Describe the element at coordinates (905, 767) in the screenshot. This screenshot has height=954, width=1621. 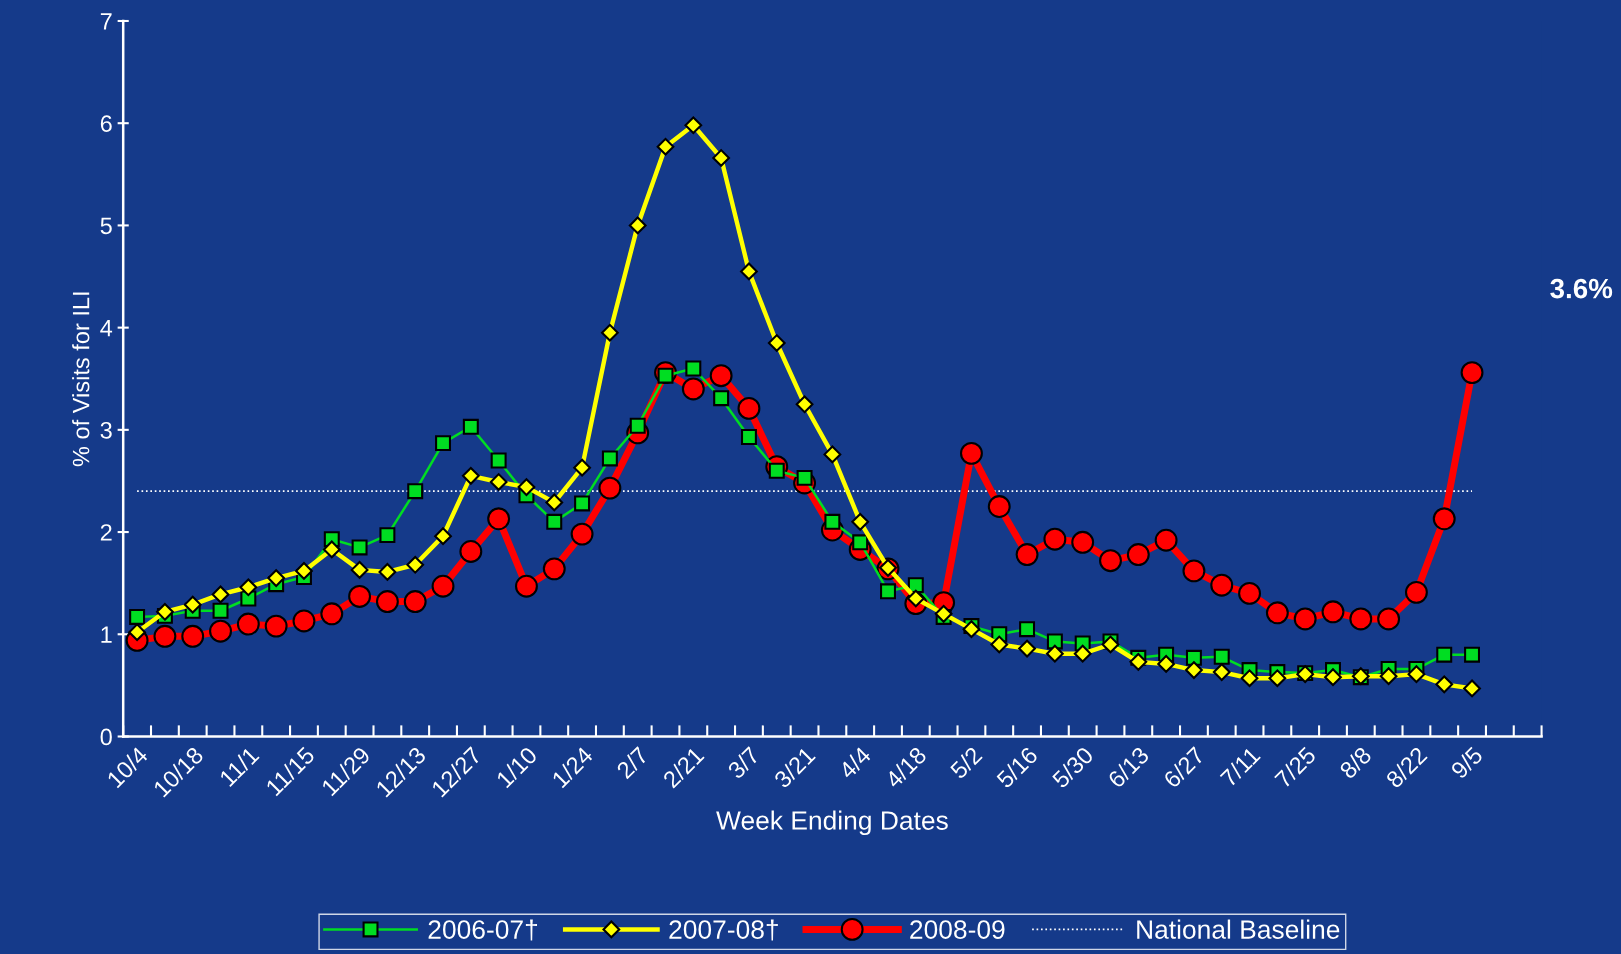
I see `x-tick-label: 4/18` at that location.